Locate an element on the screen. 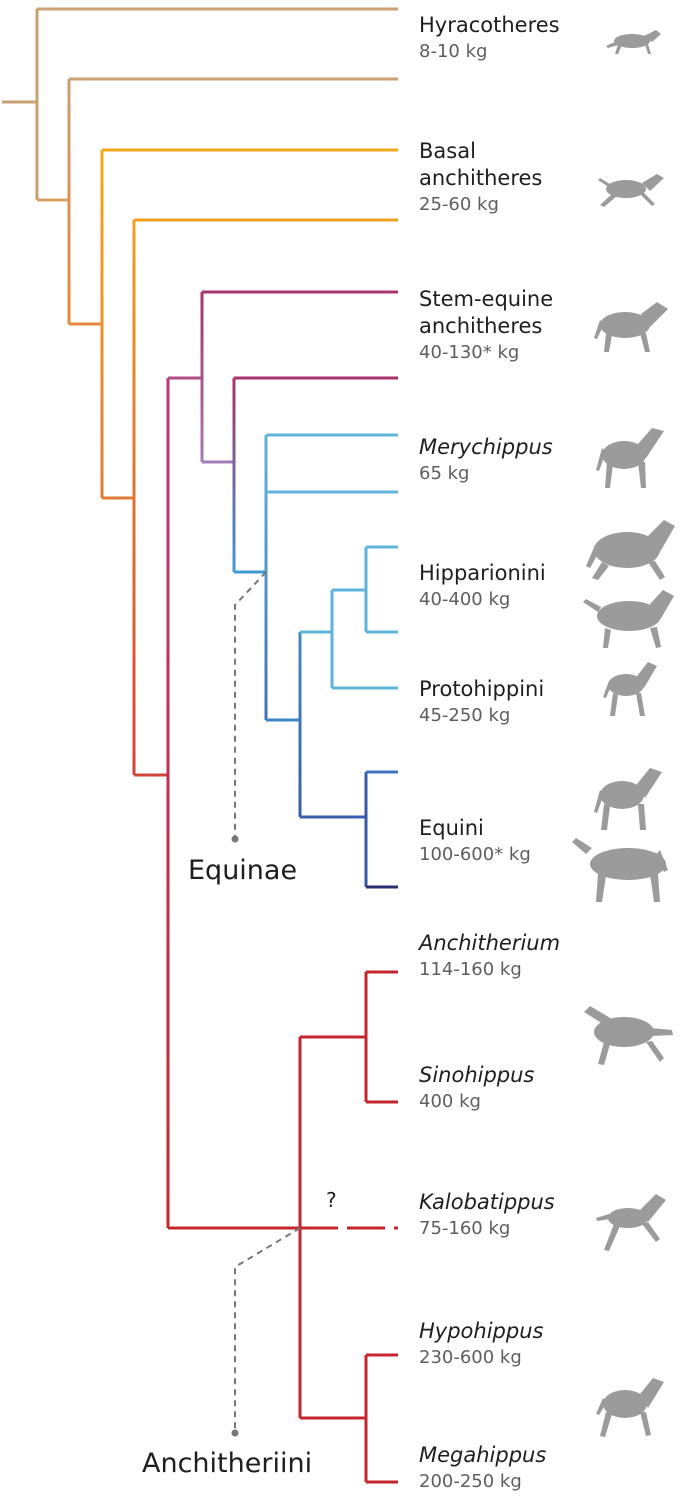  body-mass: 114-160 kg is located at coordinates (470, 969).